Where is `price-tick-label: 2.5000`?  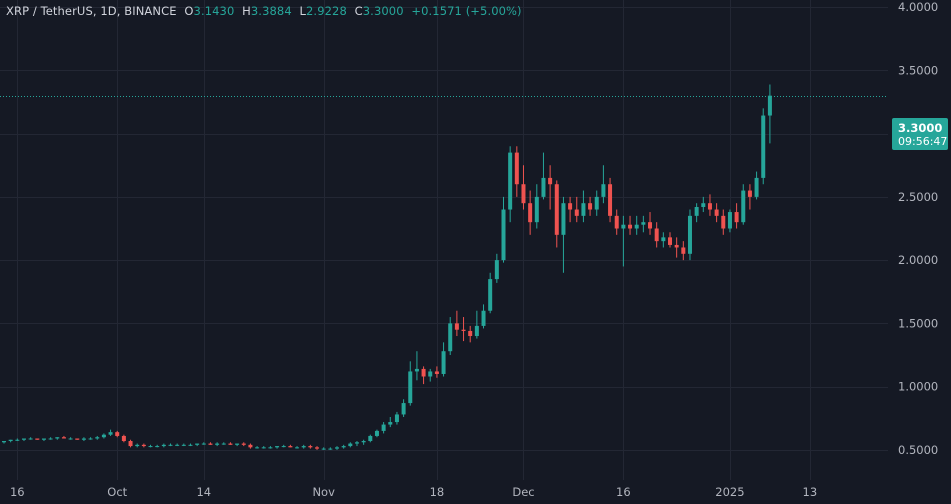
price-tick-label: 2.5000 is located at coordinates (918, 197).